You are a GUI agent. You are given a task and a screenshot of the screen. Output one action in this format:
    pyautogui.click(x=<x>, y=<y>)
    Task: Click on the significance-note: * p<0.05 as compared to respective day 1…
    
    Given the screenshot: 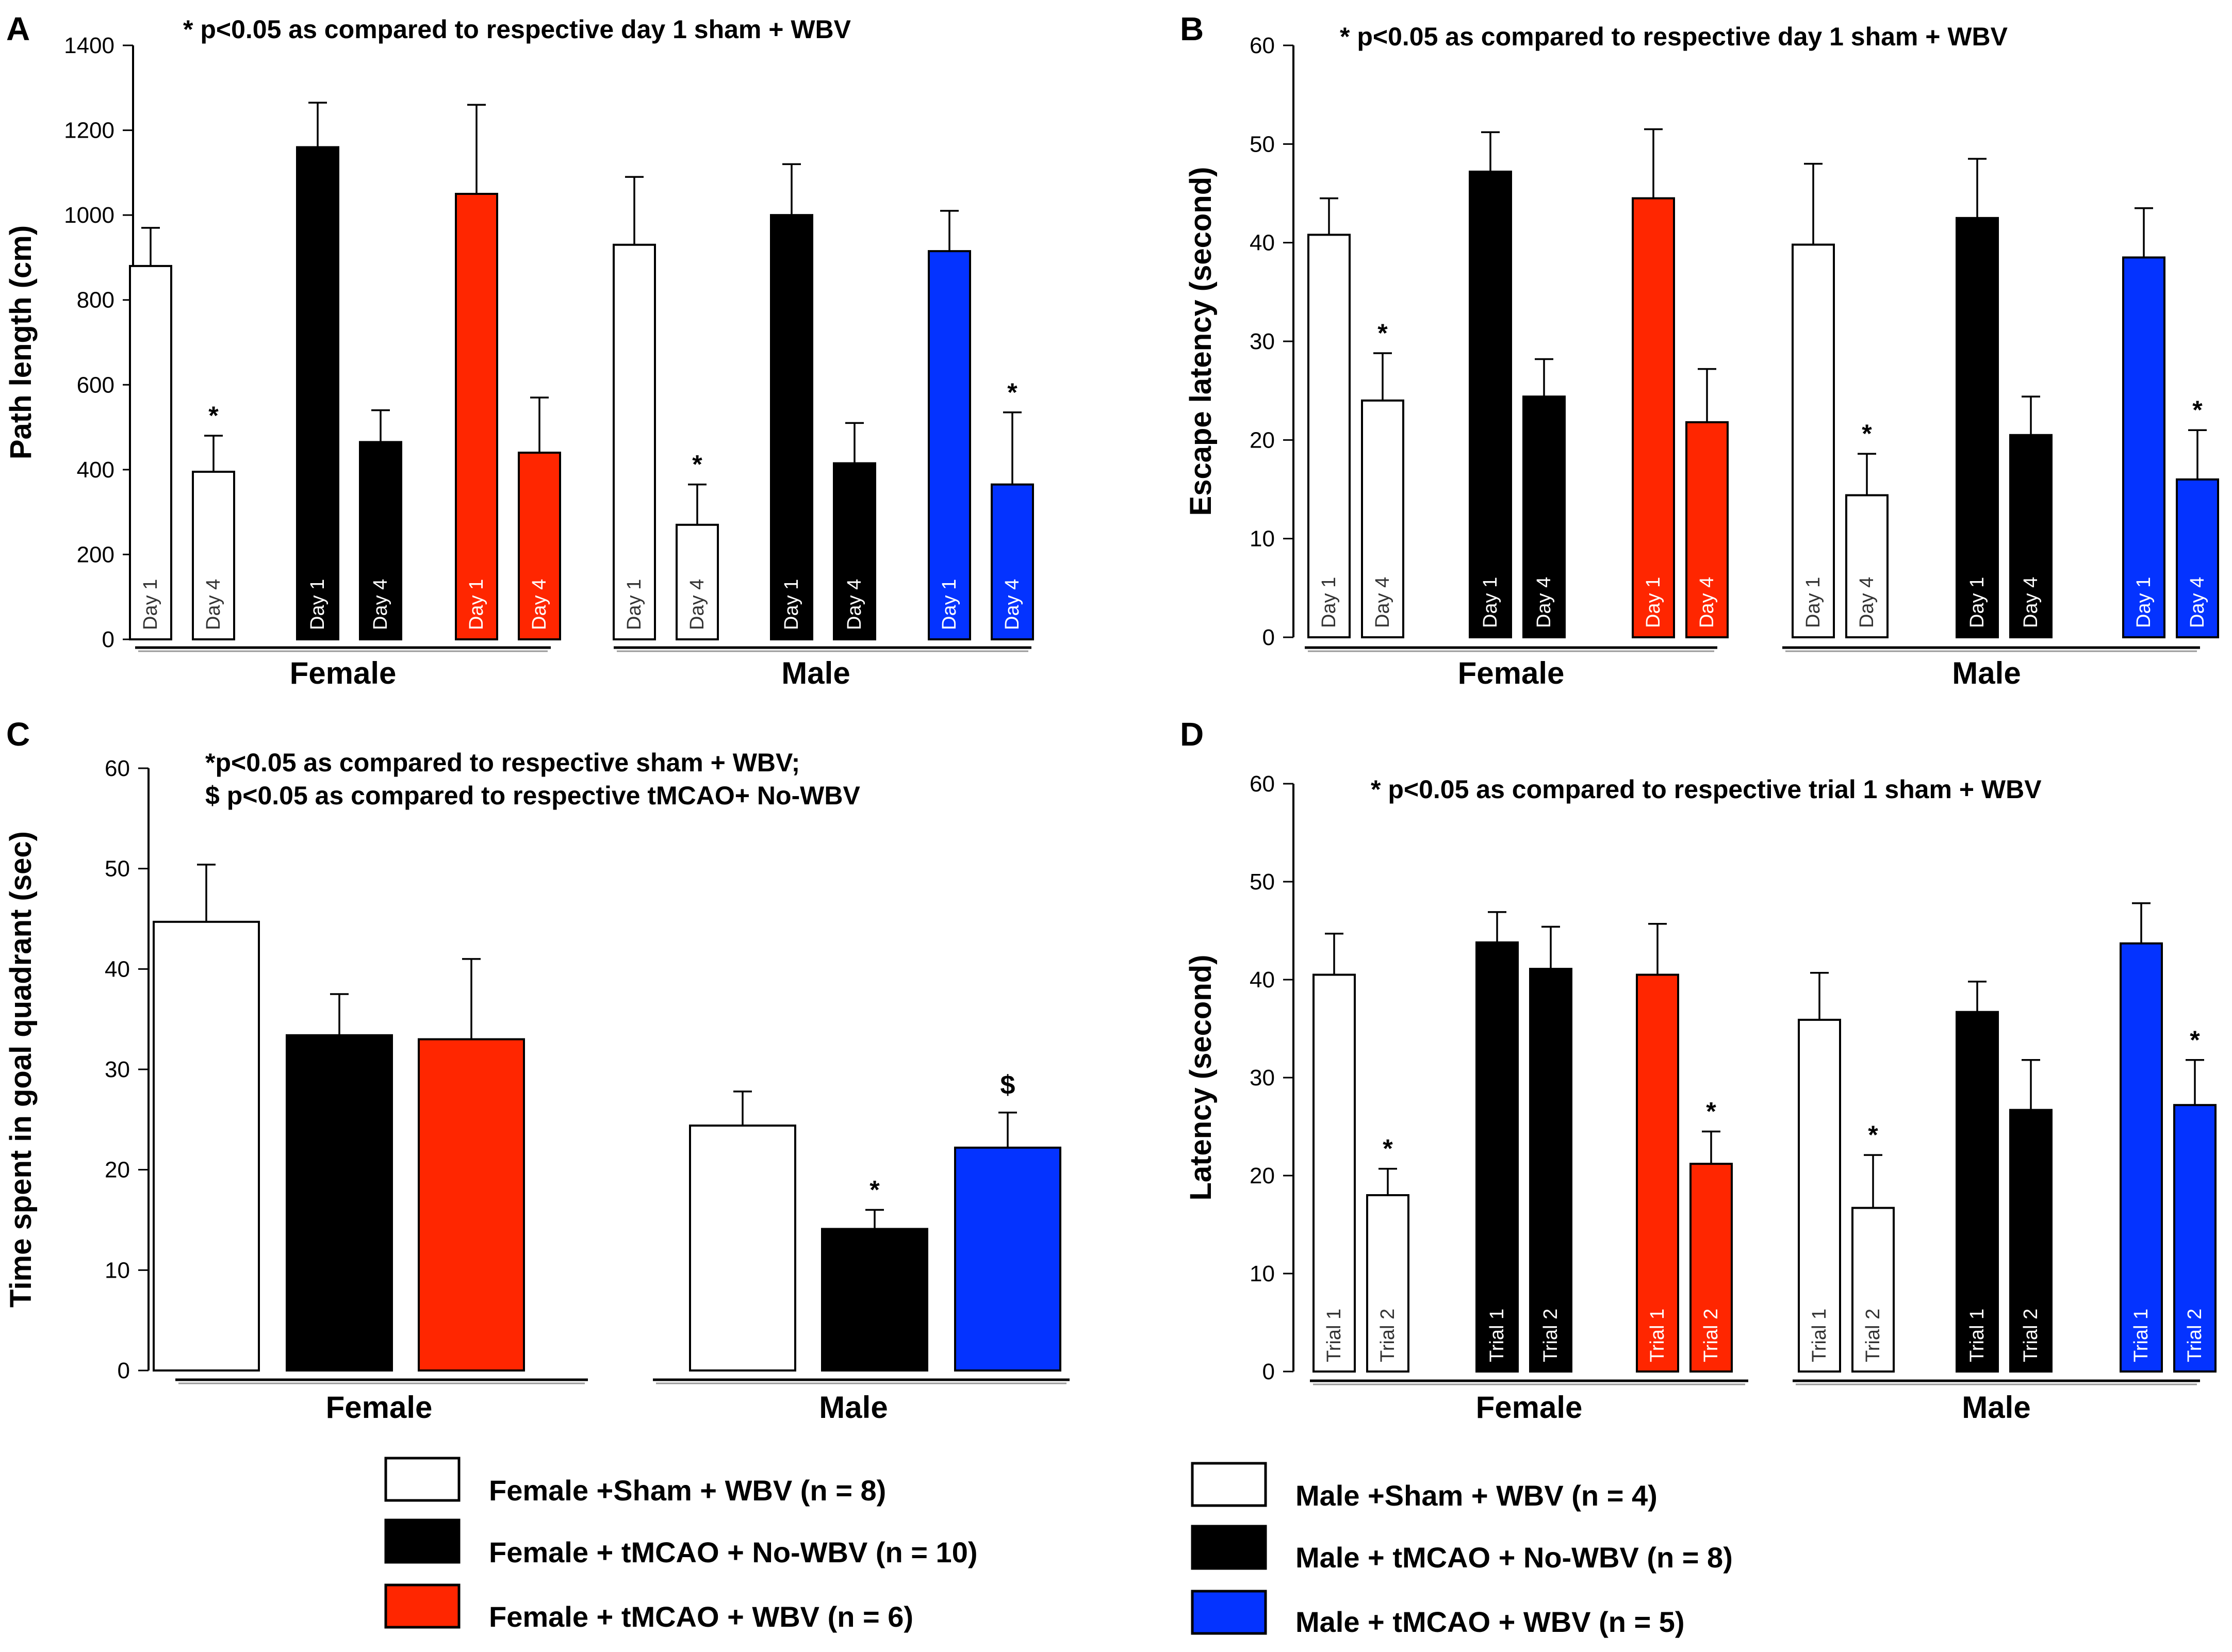 What is the action you would take?
    pyautogui.click(x=517, y=30)
    